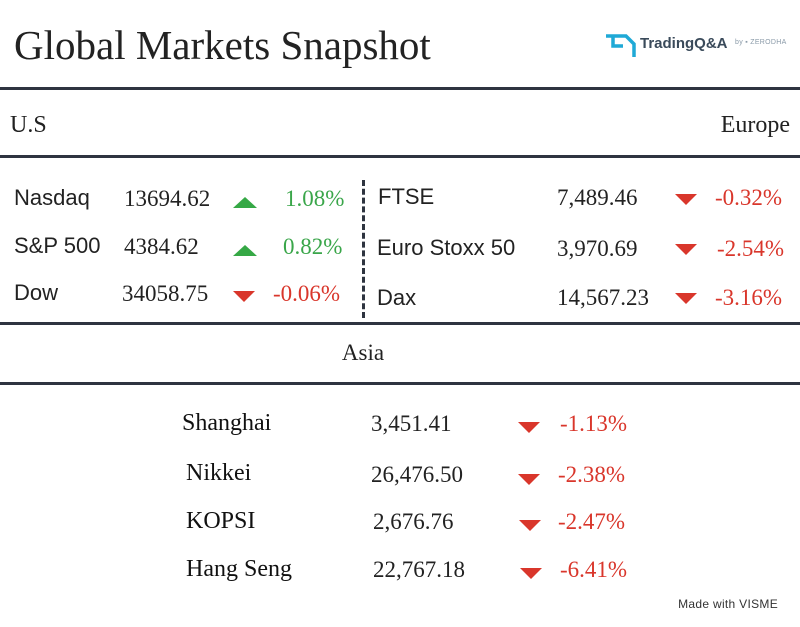  I want to click on index-value: 7,489.46, so click(597, 197).